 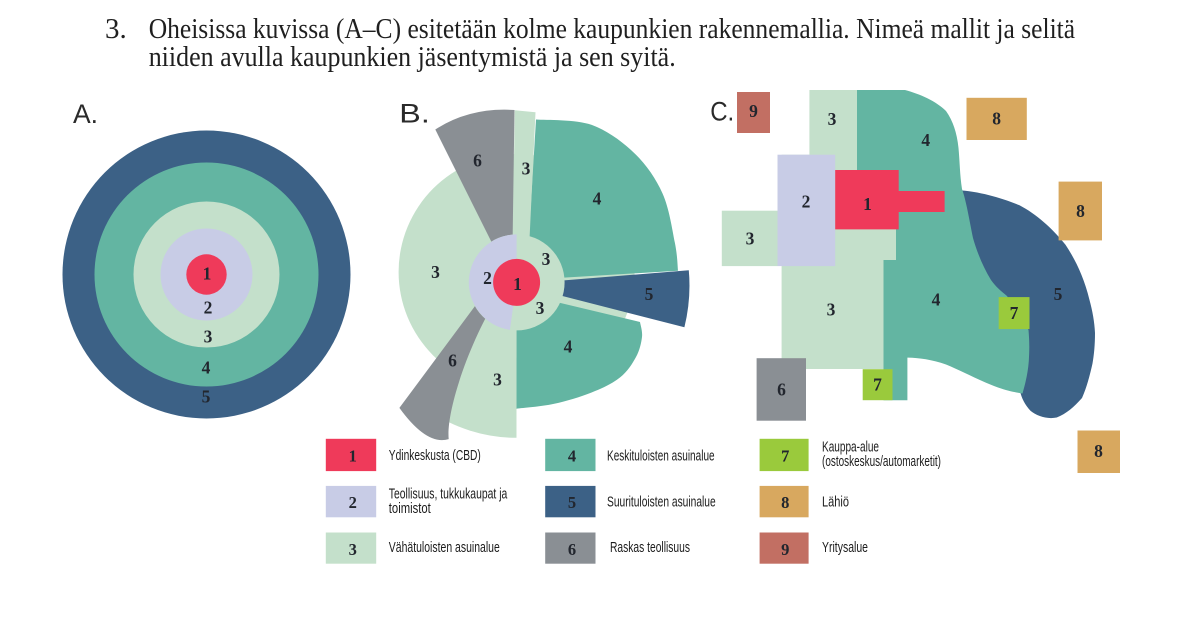 I want to click on svg-text: Kauppa-alue, so click(x=850, y=448).